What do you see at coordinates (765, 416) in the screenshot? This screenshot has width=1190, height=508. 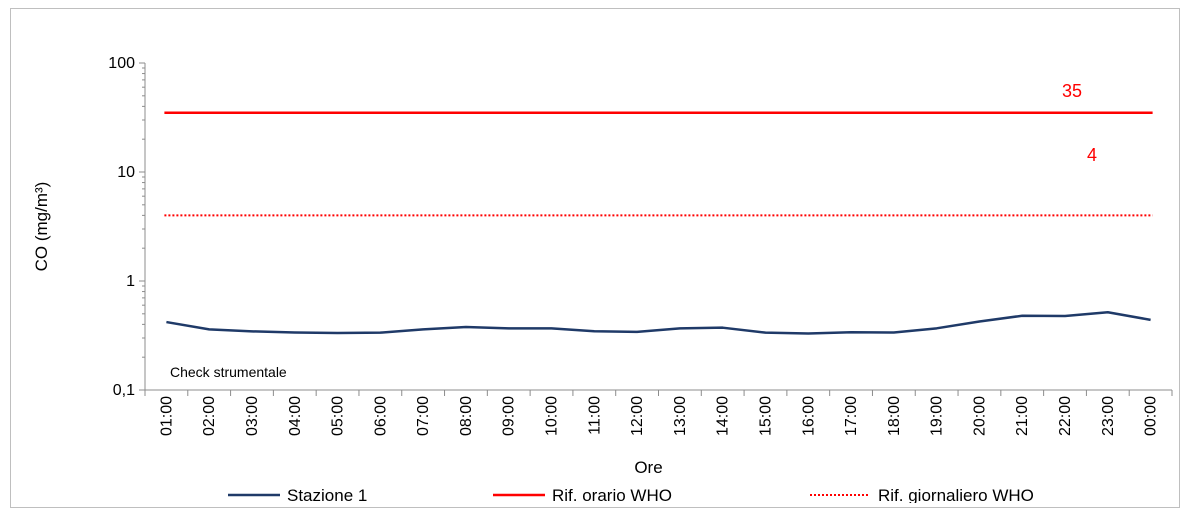 I see `x-tick-label: 15:00` at bounding box center [765, 416].